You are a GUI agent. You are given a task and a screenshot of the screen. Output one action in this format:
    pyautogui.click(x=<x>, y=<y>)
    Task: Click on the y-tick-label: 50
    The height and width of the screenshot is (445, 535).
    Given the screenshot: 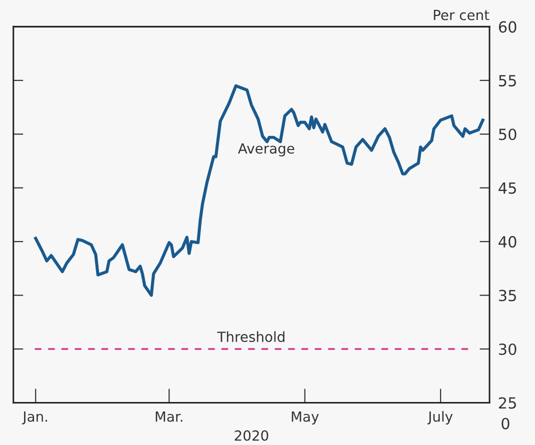 What is the action you would take?
    pyautogui.click(x=507, y=134)
    